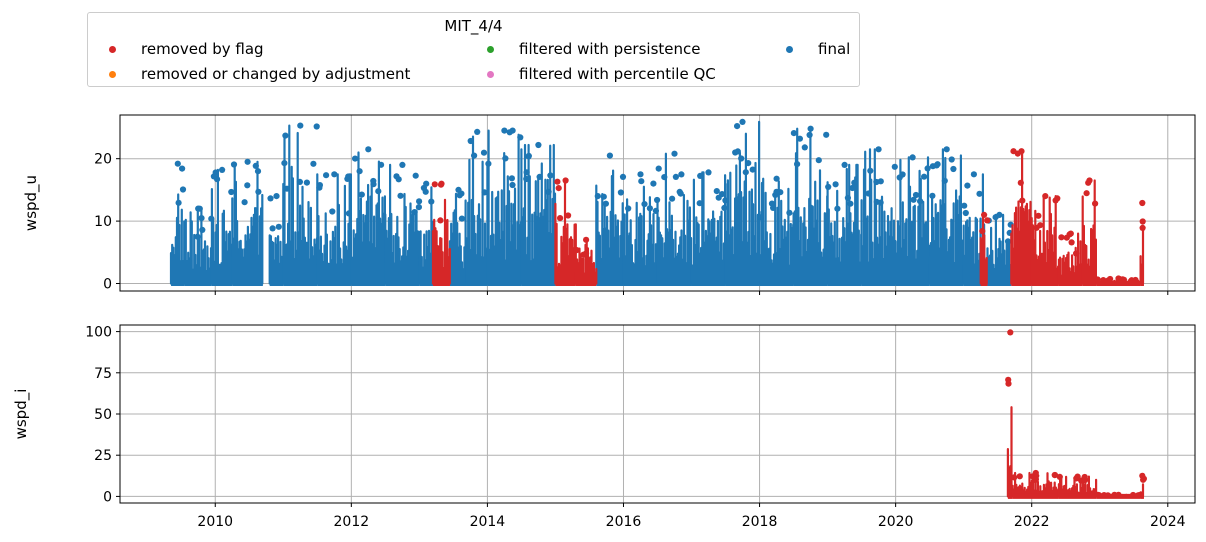  Describe the element at coordinates (896, 522) in the screenshot. I see `x-tick-label: 2020` at that location.